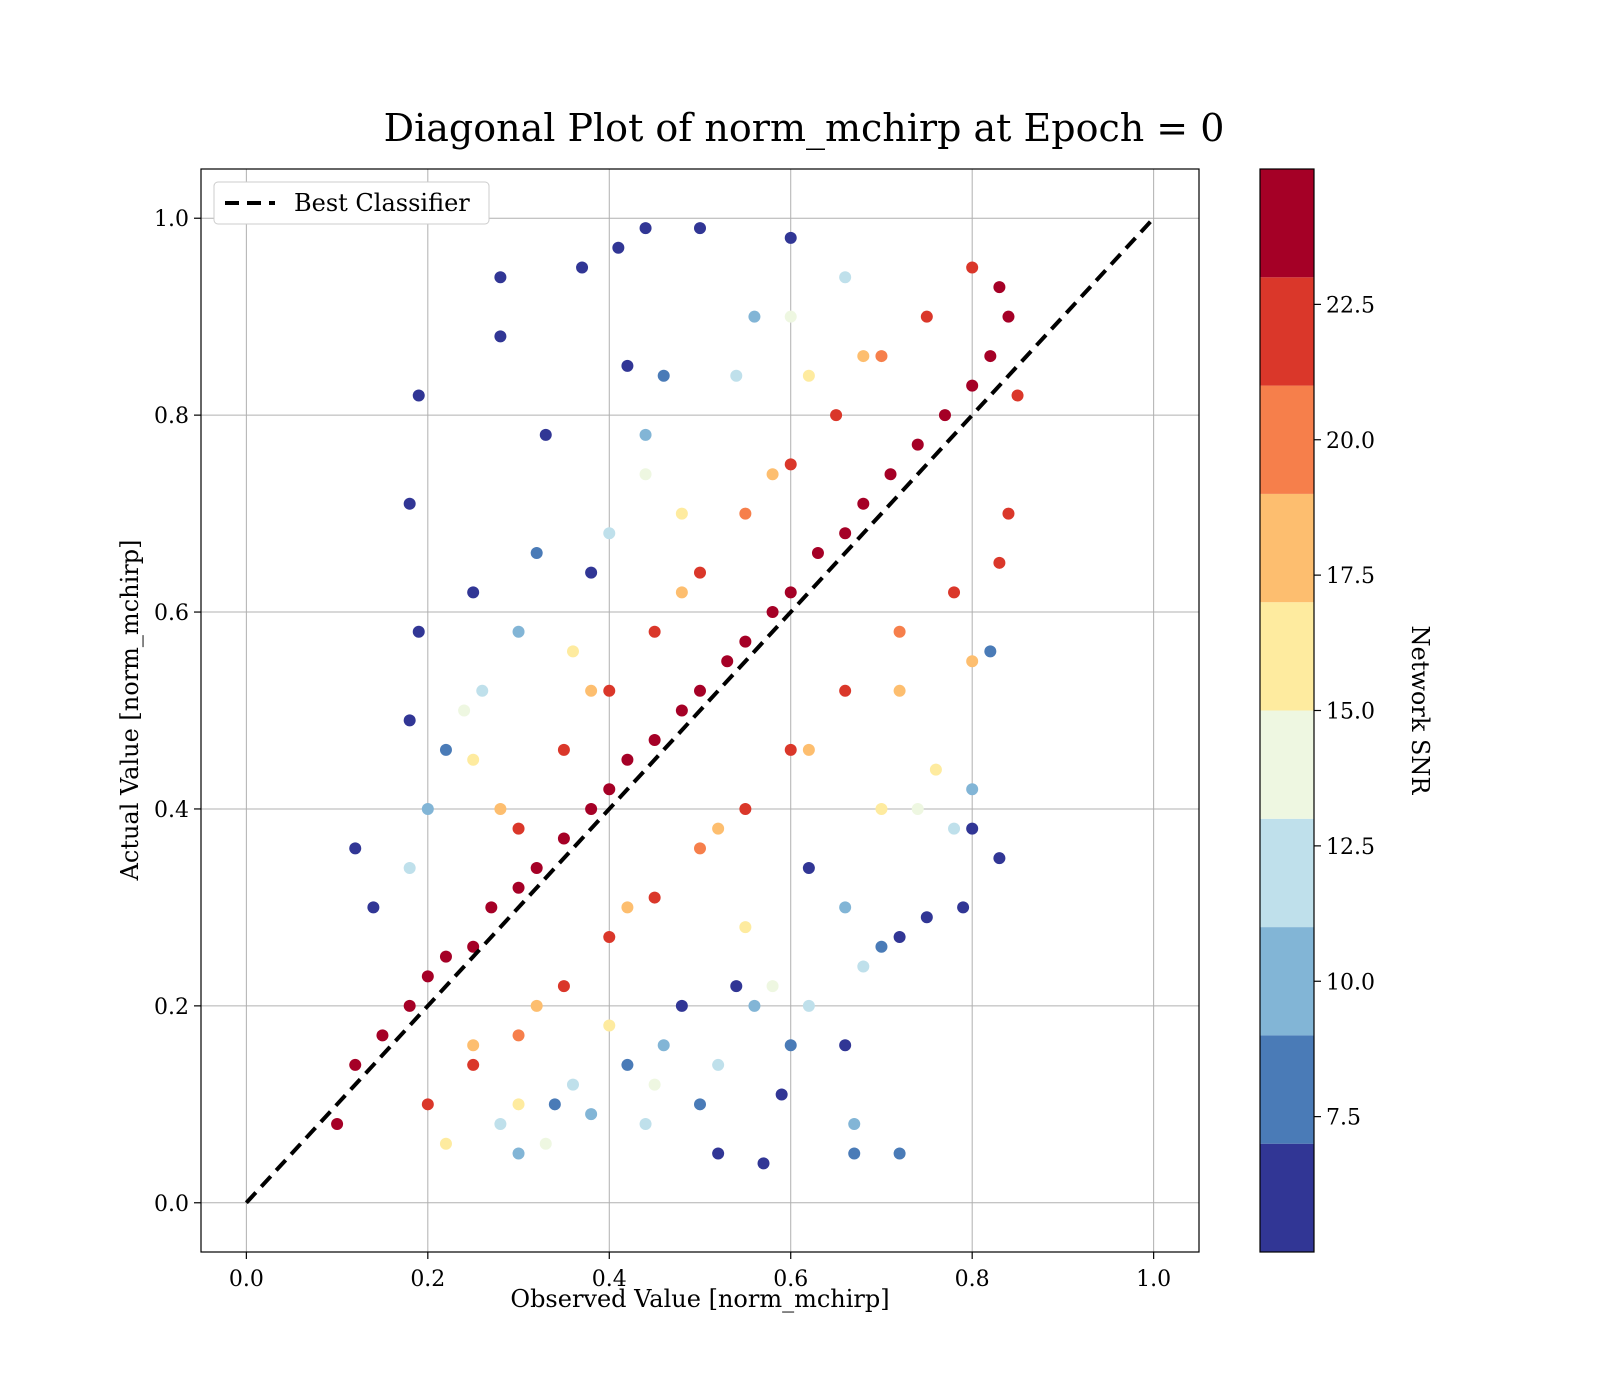 Image resolution: width=1600 pixels, height=1400 pixels. What do you see at coordinates (790, 1279) in the screenshot?
I see `x-tick-label: 0.6` at bounding box center [790, 1279].